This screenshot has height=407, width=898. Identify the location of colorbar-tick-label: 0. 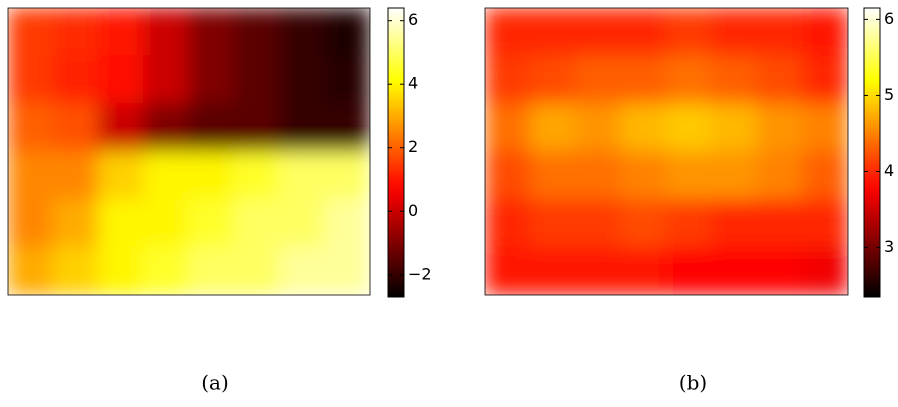
(413, 210).